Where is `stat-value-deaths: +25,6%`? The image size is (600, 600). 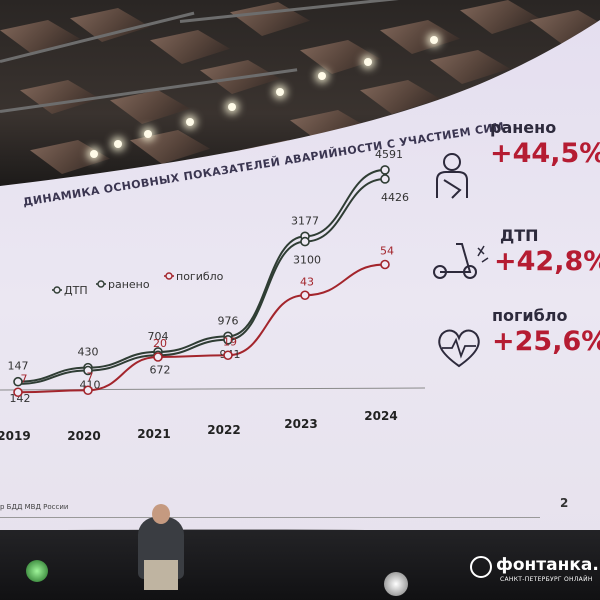
stat-value-deaths: +25,6% is located at coordinates (546, 341).